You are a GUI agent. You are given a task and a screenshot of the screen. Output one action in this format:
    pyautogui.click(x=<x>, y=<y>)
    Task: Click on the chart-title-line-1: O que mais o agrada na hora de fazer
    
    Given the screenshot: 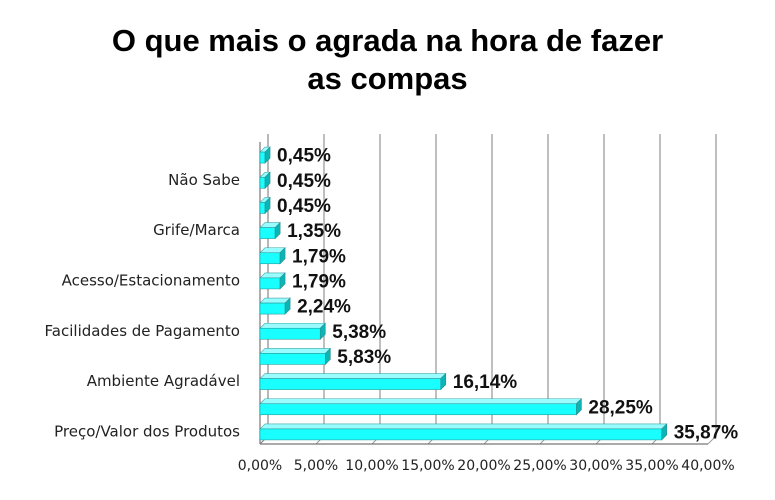 What is the action you would take?
    pyautogui.click(x=387, y=40)
    